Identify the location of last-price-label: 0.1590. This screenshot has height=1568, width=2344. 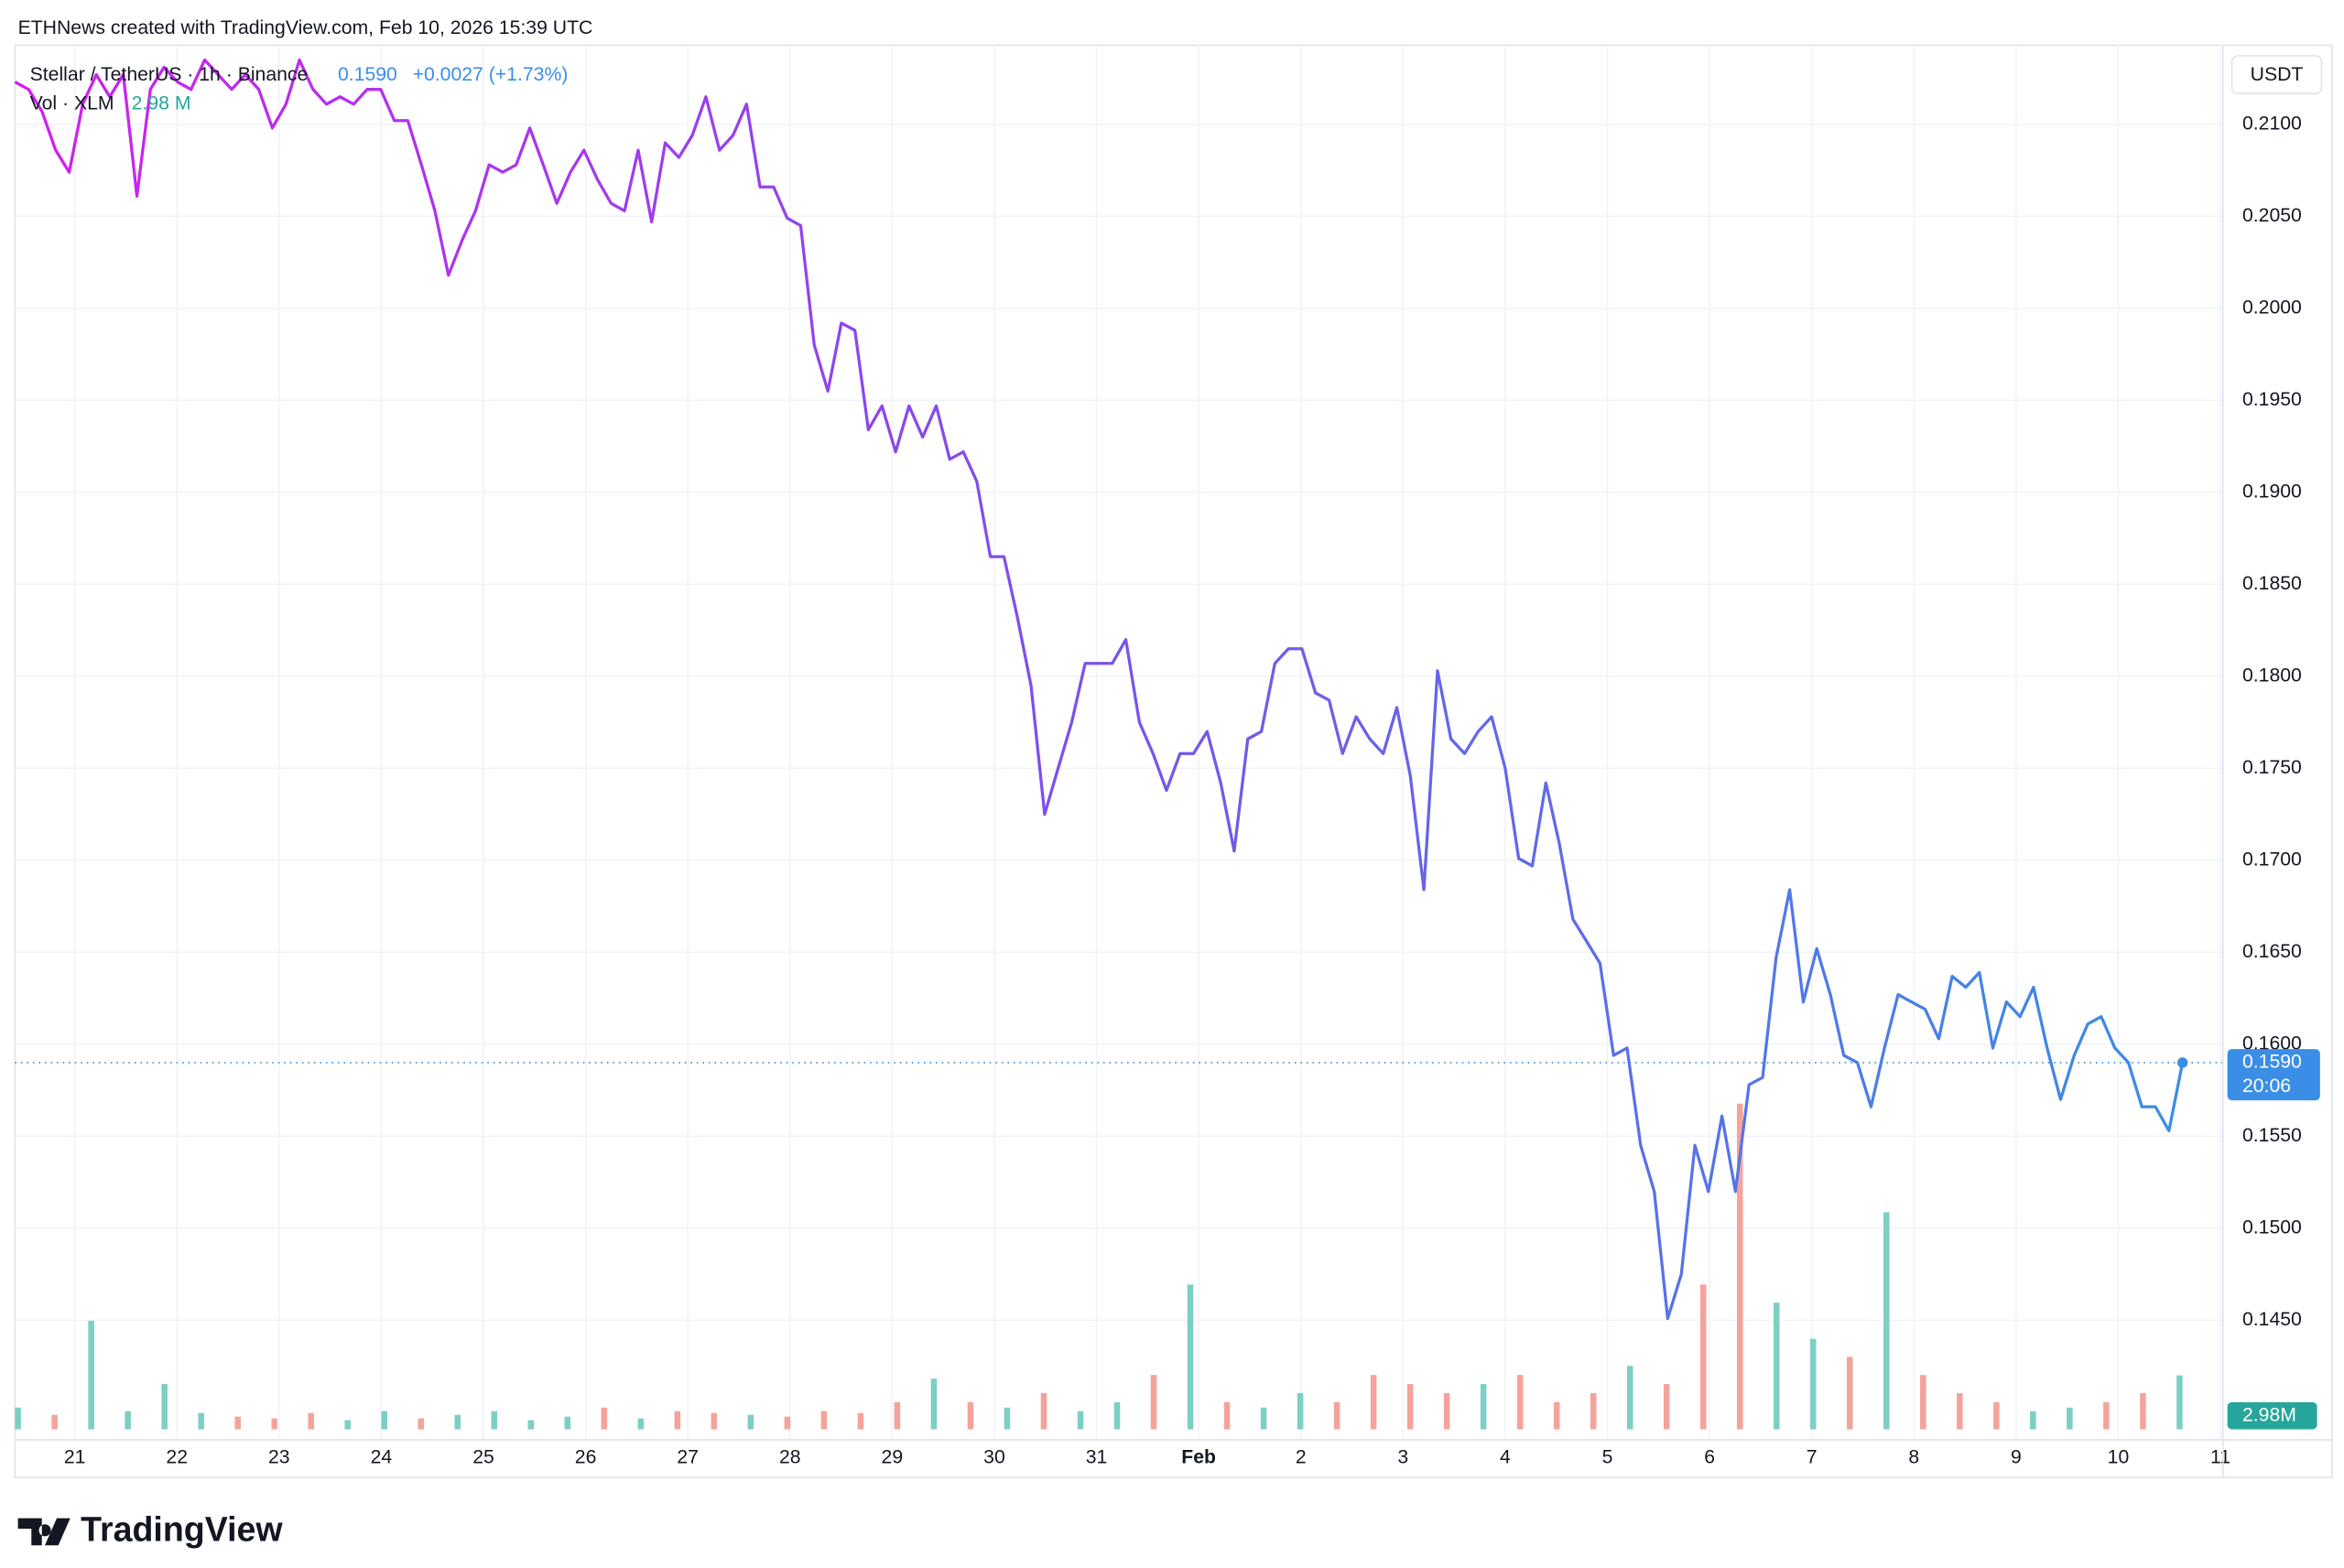
(2272, 1062).